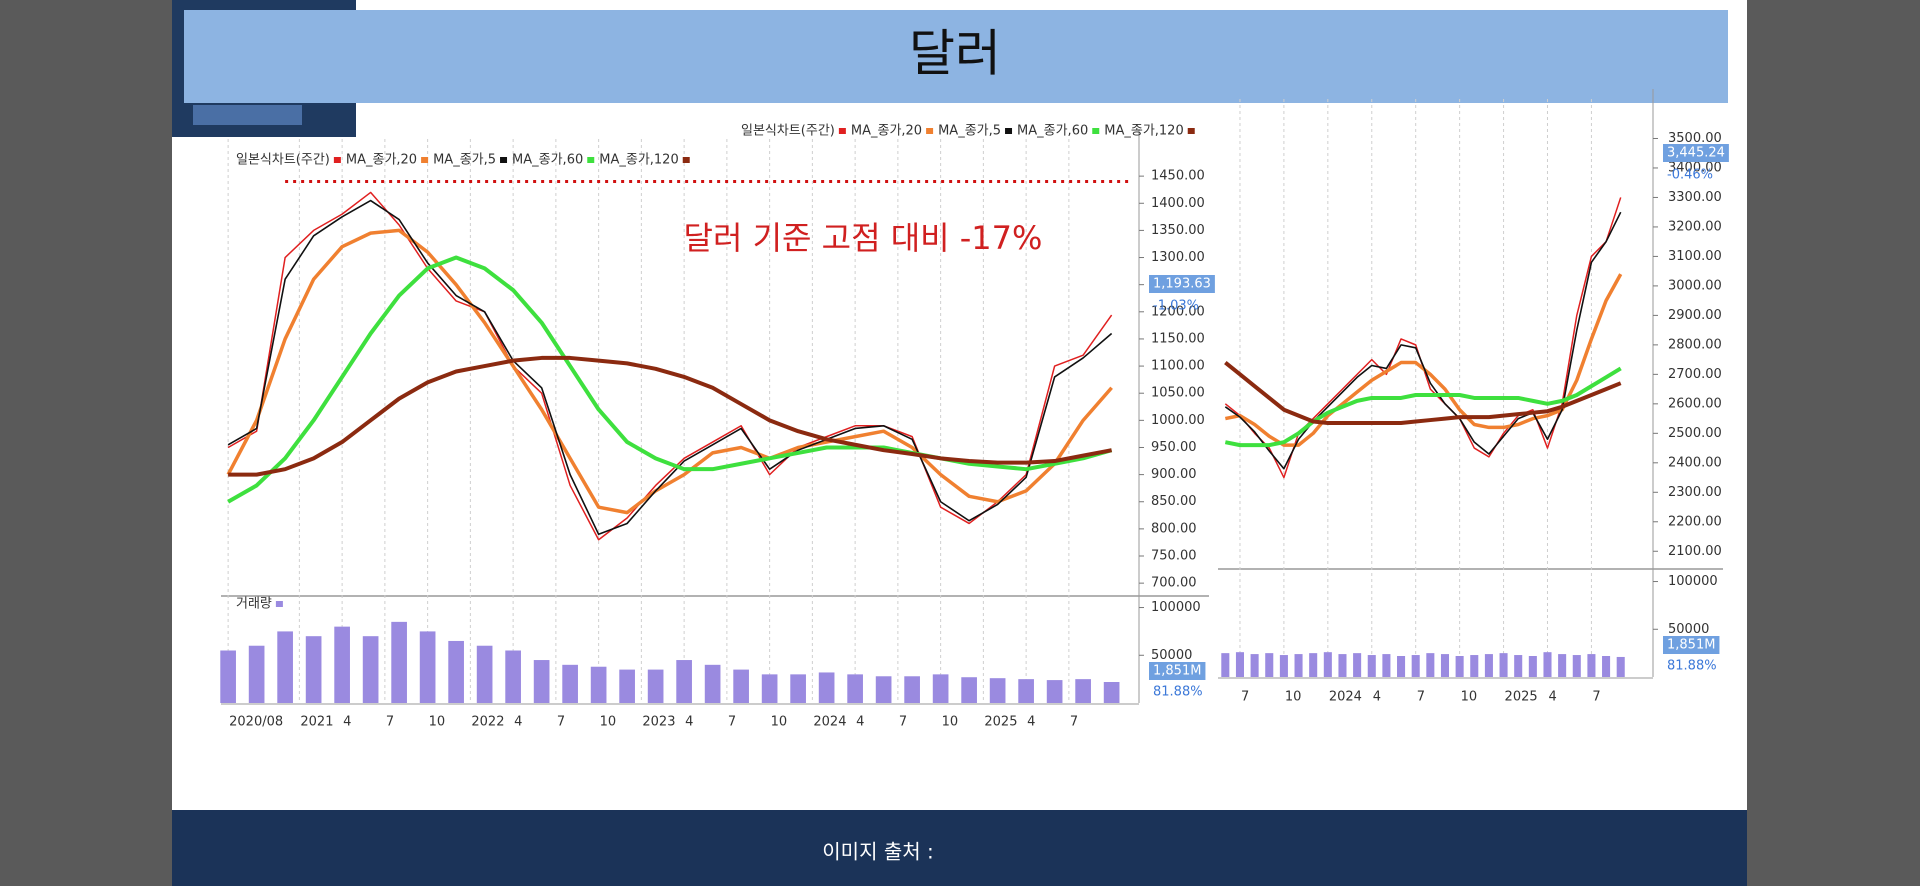 This screenshot has height=886, width=1920. What do you see at coordinates (1174, 501) in the screenshot?
I see `y-tick-label: 850.00` at bounding box center [1174, 501].